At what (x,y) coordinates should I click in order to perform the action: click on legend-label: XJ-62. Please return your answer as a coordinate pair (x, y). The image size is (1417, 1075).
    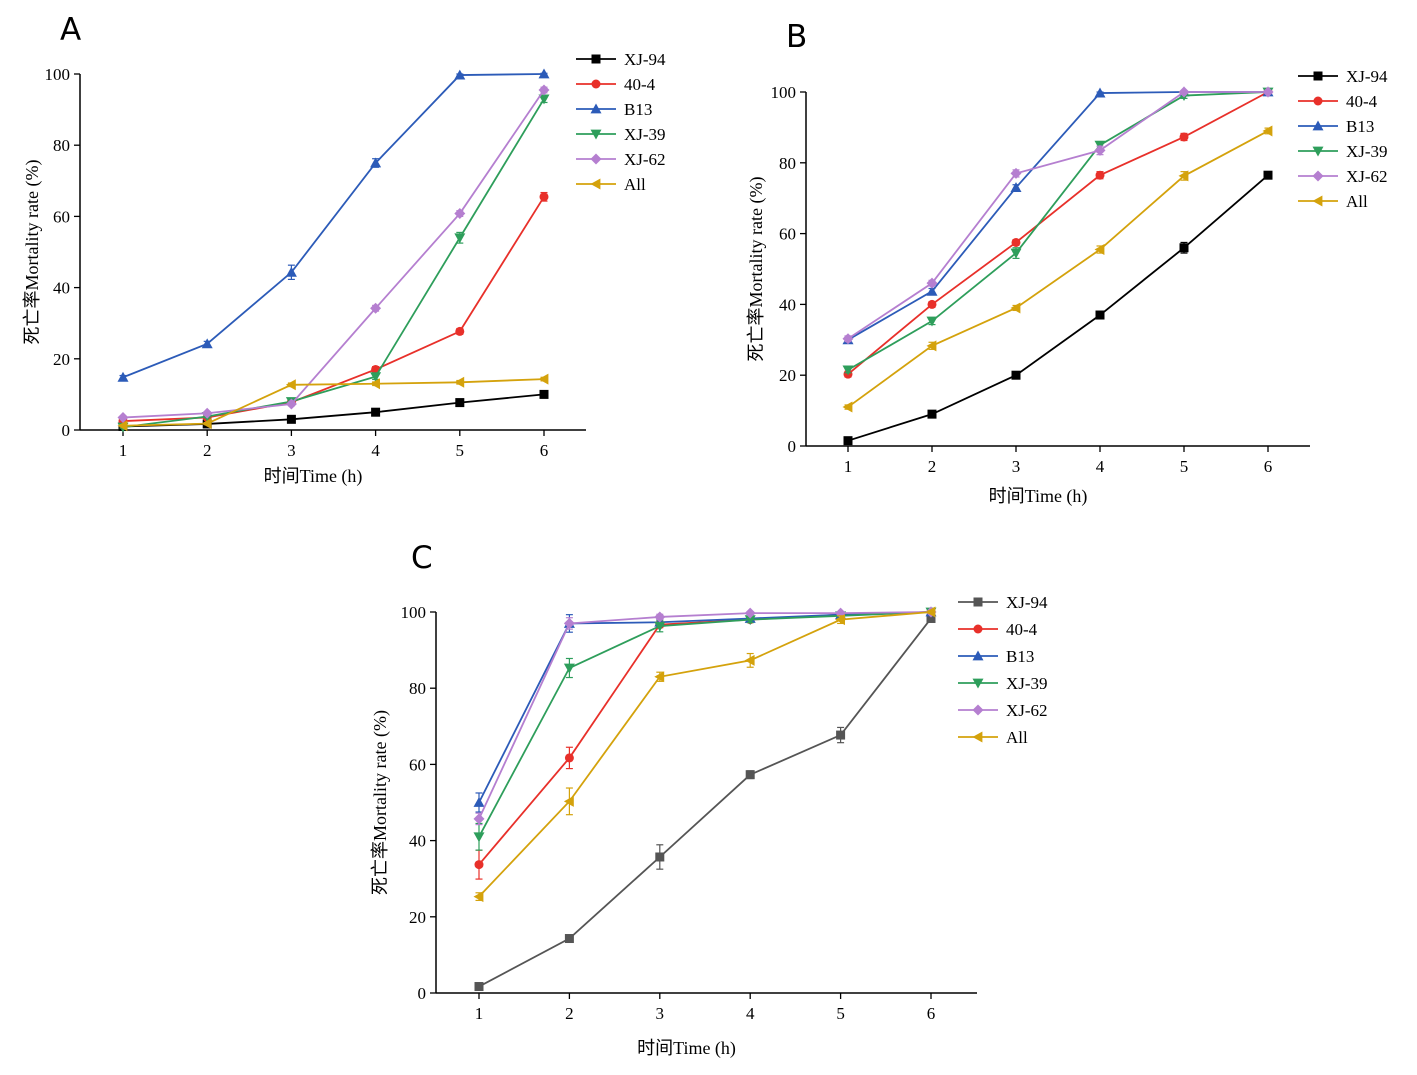
    Looking at the image, I should click on (645, 159).